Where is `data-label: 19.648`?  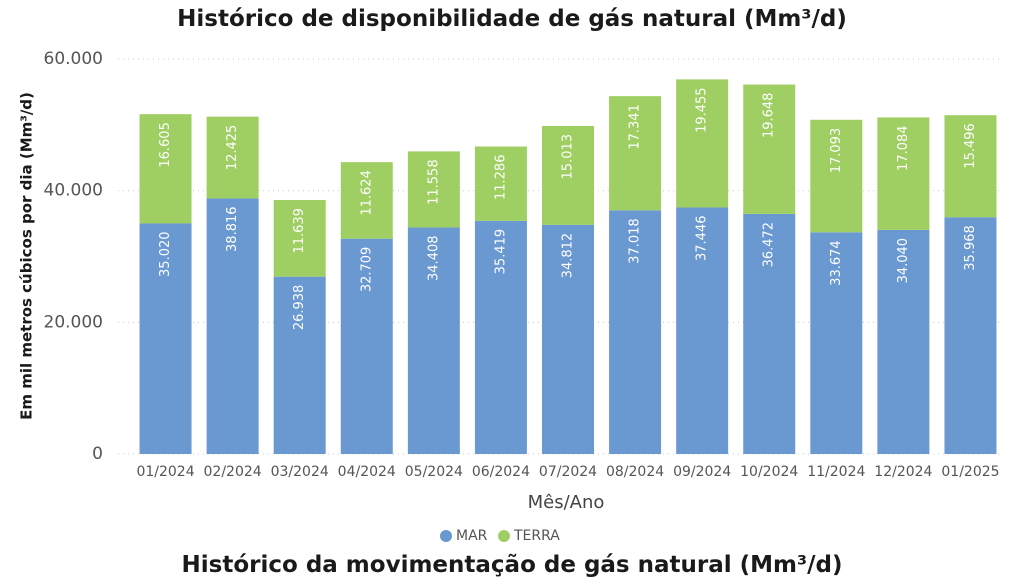
data-label: 19.648 is located at coordinates (769, 116).